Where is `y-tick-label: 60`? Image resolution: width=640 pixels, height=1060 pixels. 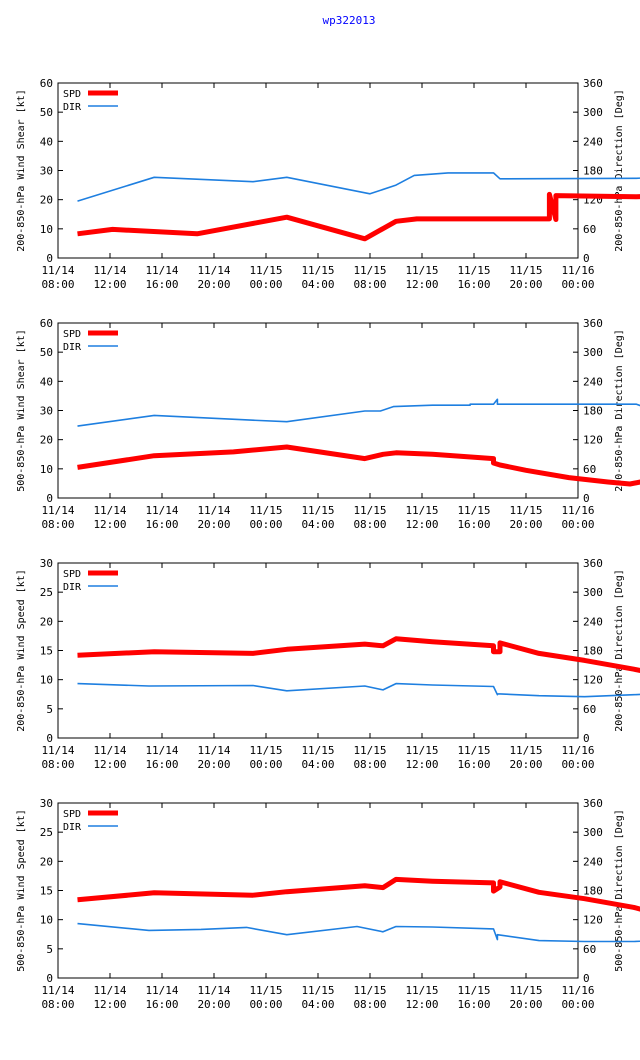 y-tick-label: 60 is located at coordinates (46, 323).